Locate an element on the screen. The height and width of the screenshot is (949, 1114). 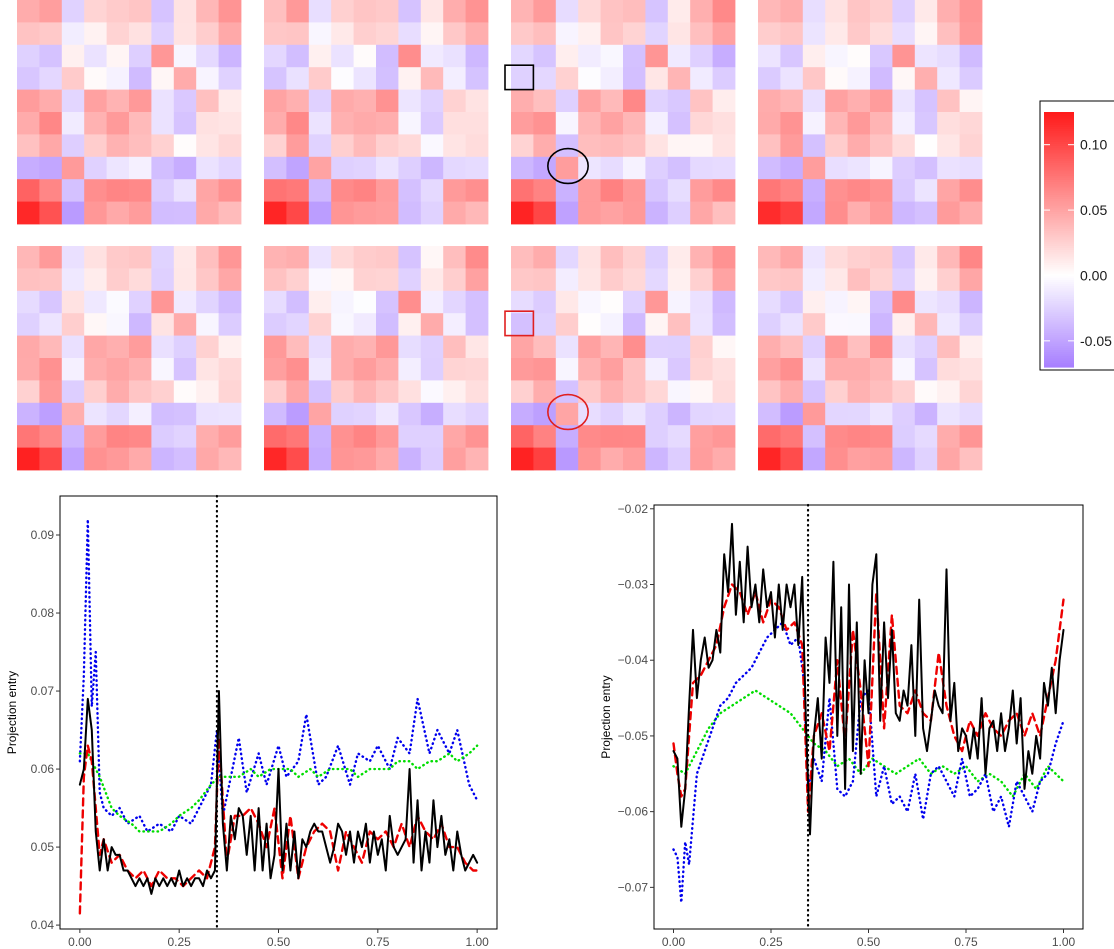
colorbar: 0.100.050.00-0.05 is located at coordinates (1077, 235).